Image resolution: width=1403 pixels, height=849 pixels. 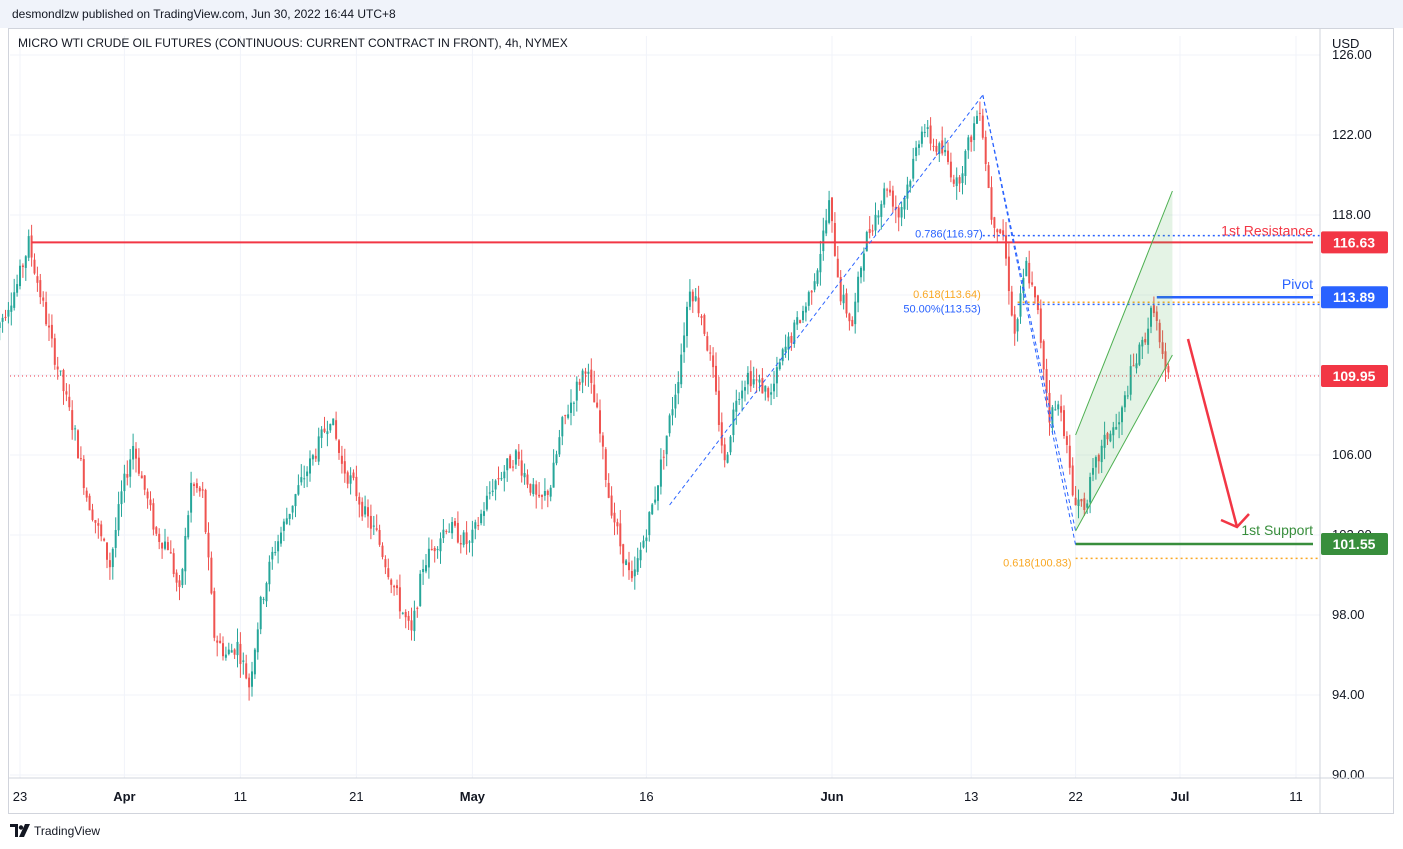 I want to click on support-name: 1st Support, so click(x=1277, y=530).